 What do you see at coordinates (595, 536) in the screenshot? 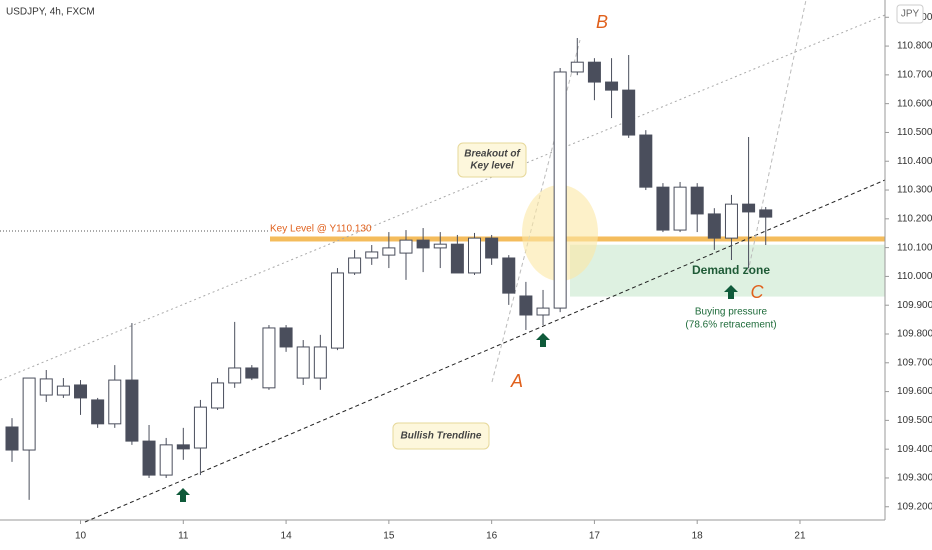
I see `x-tick-label: 17` at bounding box center [595, 536].